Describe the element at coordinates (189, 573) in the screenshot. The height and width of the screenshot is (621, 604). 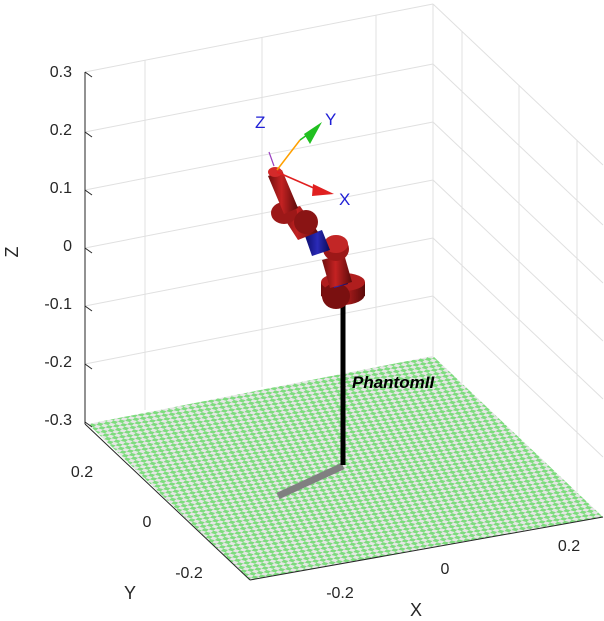
I see `y-tick-label: -0.2` at that location.